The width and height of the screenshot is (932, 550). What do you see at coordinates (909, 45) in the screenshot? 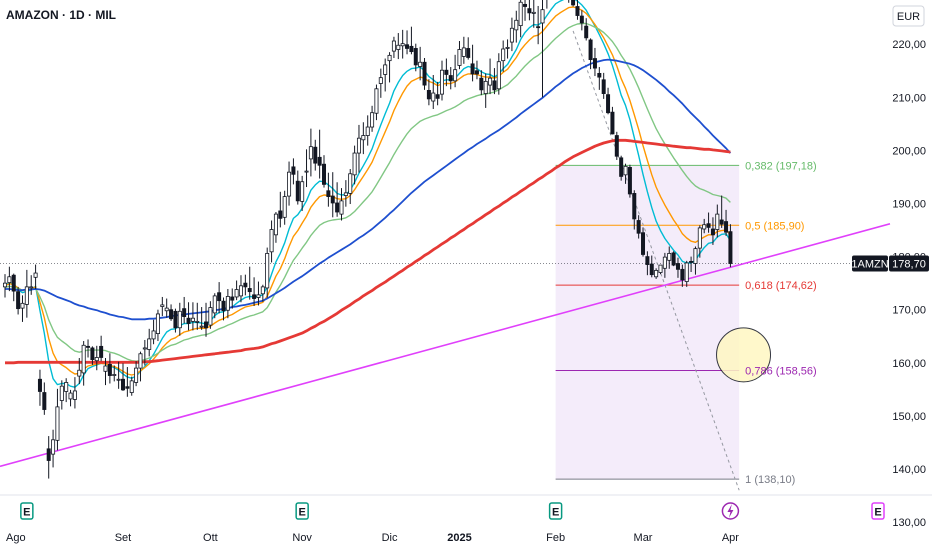
I see `y-axis-tick-label: 220,00` at bounding box center [909, 45].